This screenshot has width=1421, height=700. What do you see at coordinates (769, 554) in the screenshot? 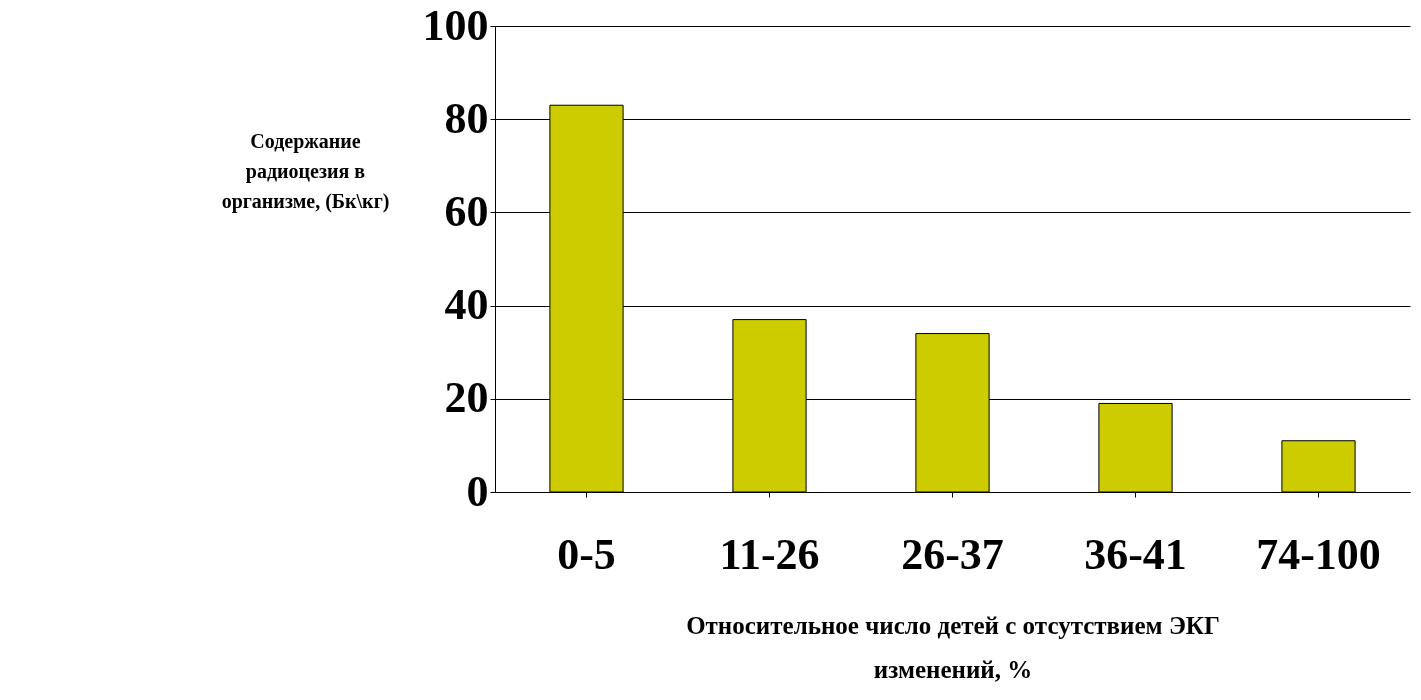
I see `x-tick-label: 11-26` at bounding box center [769, 554].